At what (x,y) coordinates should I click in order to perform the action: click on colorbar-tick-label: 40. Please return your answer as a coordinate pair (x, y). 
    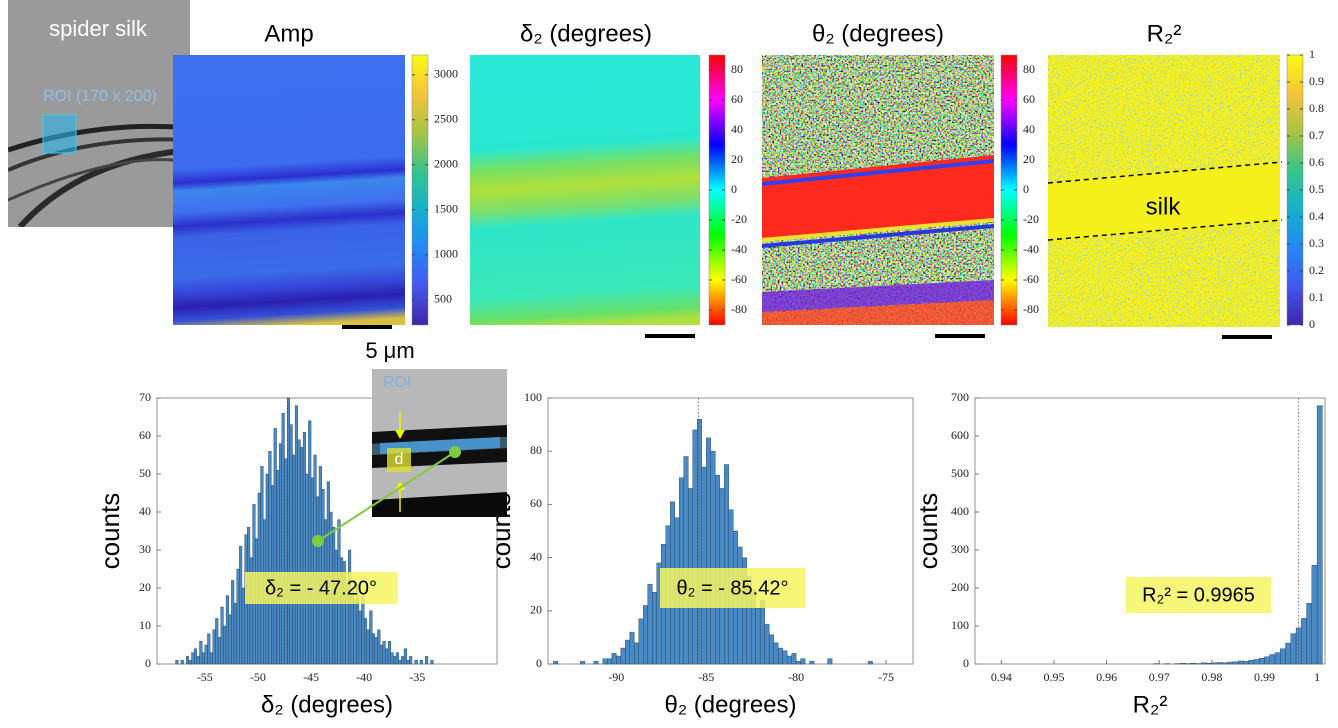
    Looking at the image, I should click on (1029, 129).